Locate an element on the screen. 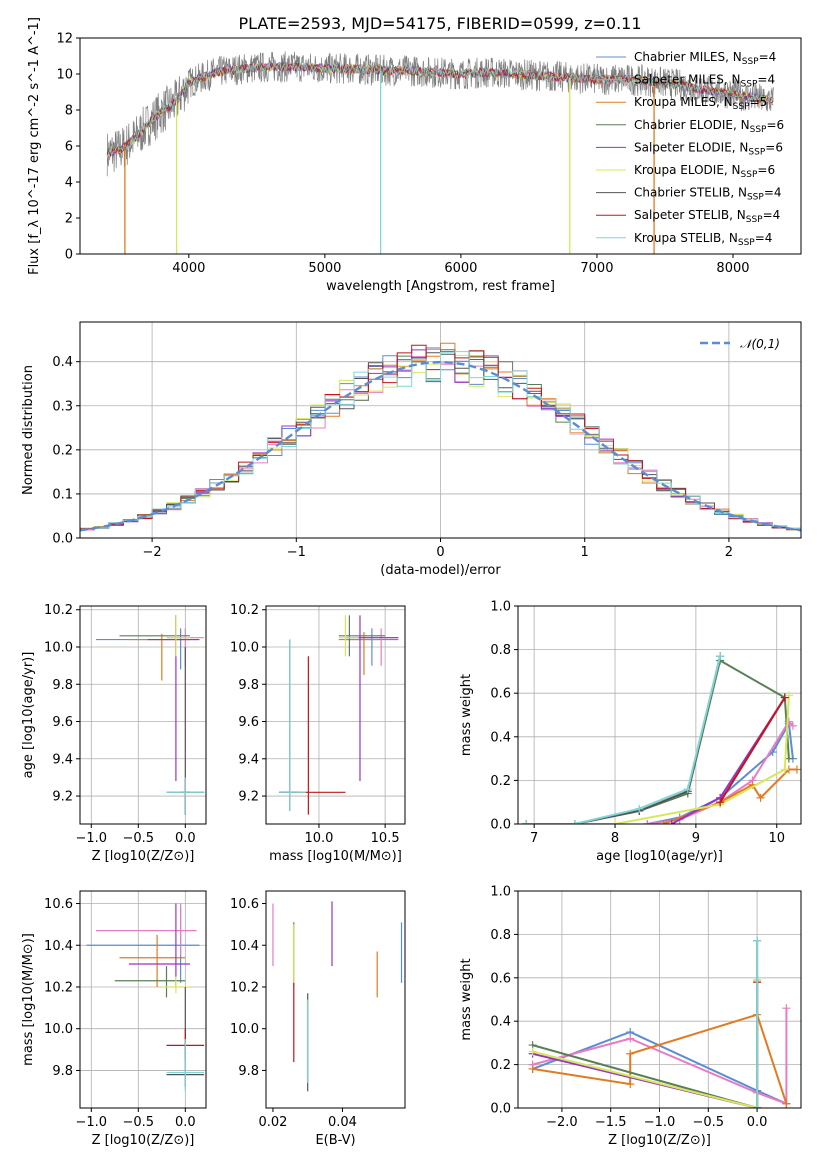  x-axis-label: Z [log10(Z/Z⊙)] is located at coordinates (143, 1140).